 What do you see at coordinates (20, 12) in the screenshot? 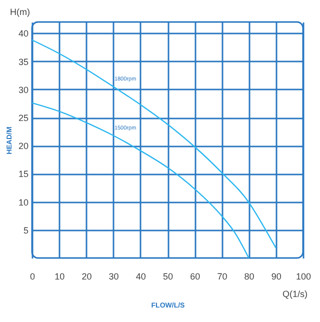
I see `text: H(m)` at bounding box center [20, 12].